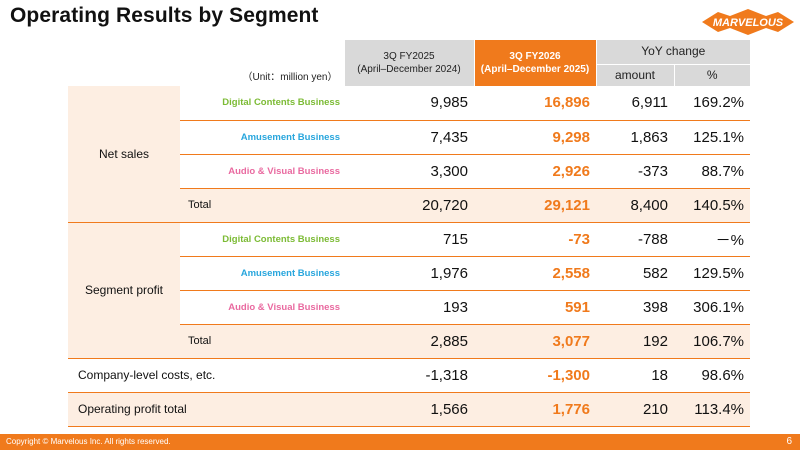 The height and width of the screenshot is (450, 800). What do you see at coordinates (409, 239) in the screenshot?
I see `prev-value: 715` at bounding box center [409, 239].